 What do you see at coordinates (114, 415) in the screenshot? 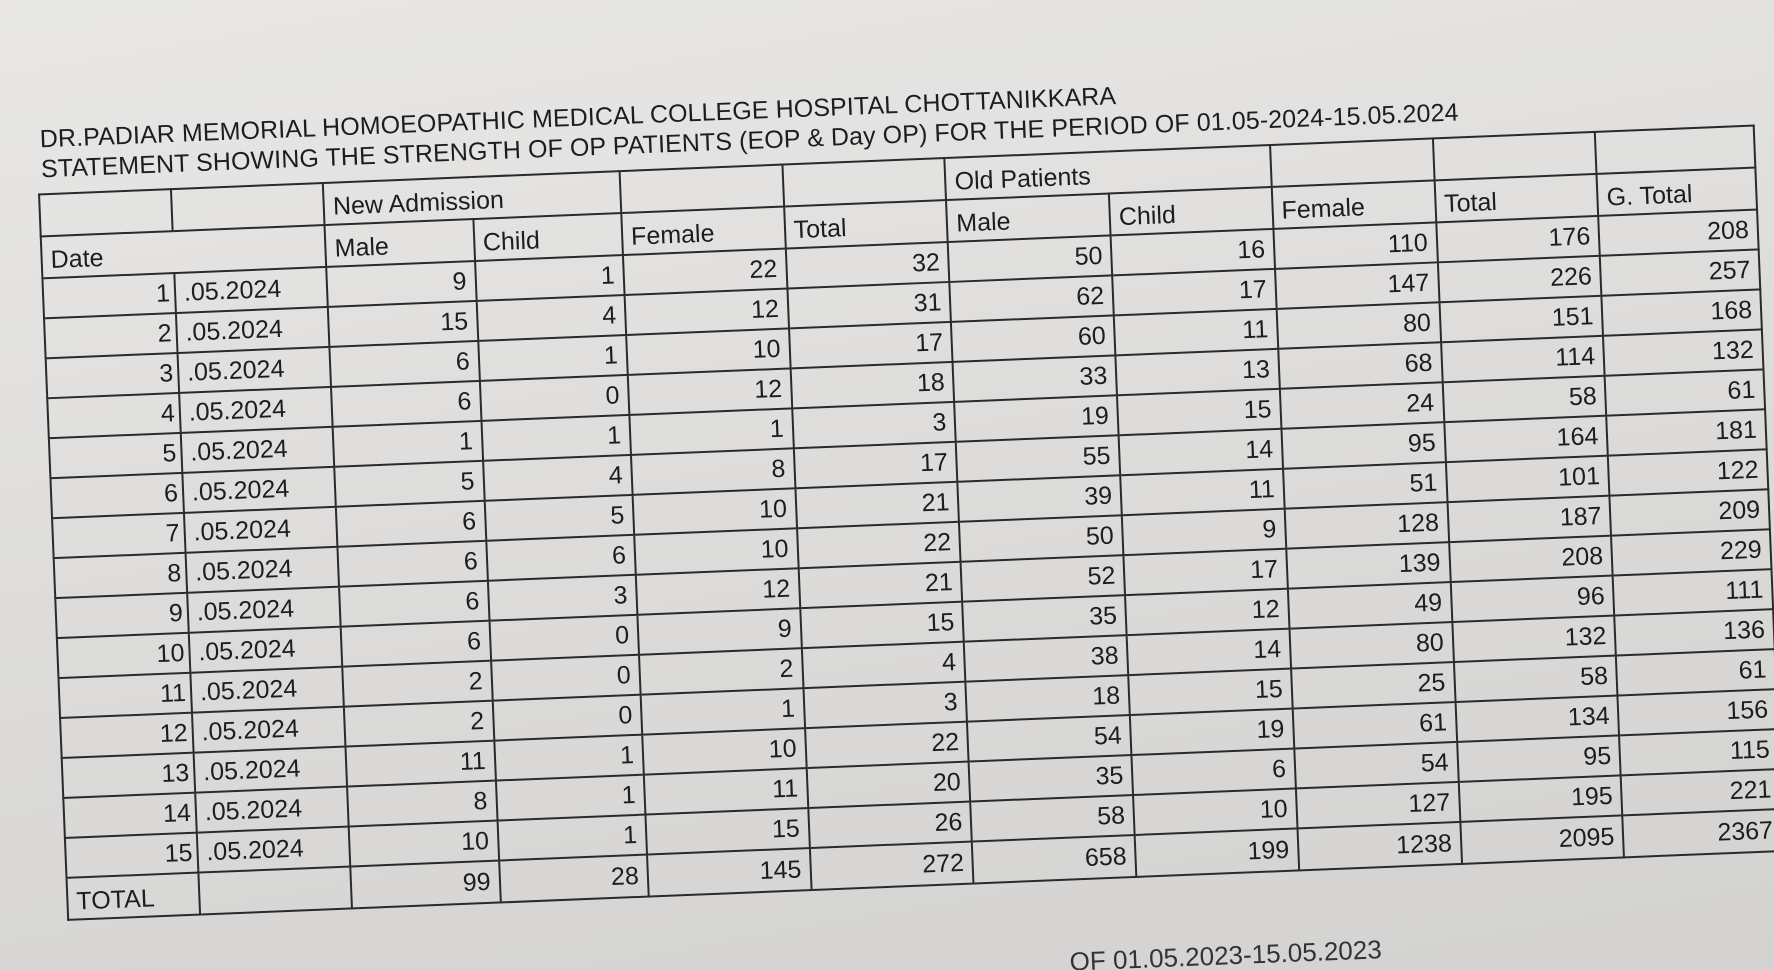
I see `day-cell: 4` at bounding box center [114, 415].